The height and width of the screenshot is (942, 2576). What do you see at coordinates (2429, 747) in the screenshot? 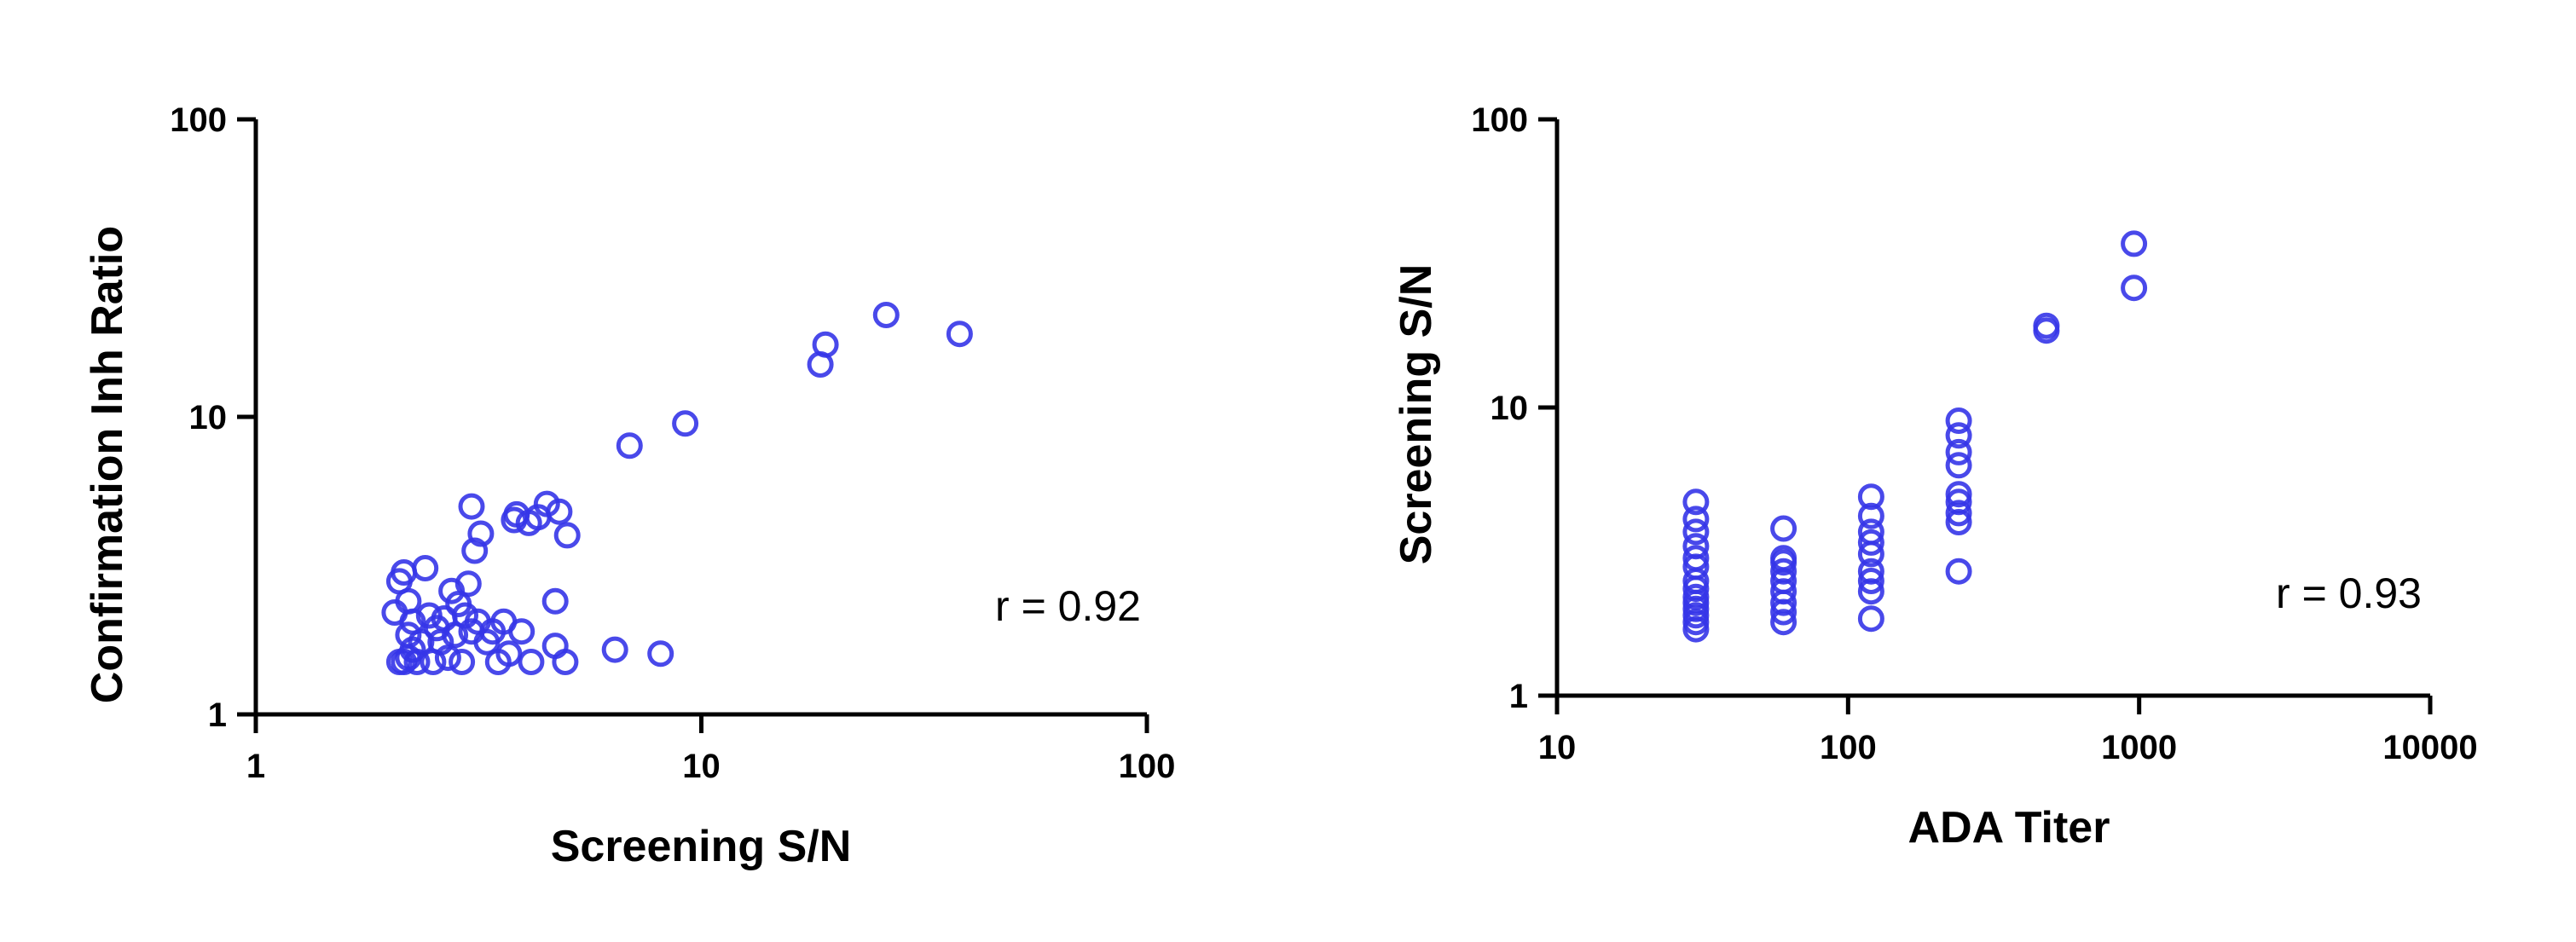
I see `x-tick-label: 10000` at bounding box center [2429, 747].